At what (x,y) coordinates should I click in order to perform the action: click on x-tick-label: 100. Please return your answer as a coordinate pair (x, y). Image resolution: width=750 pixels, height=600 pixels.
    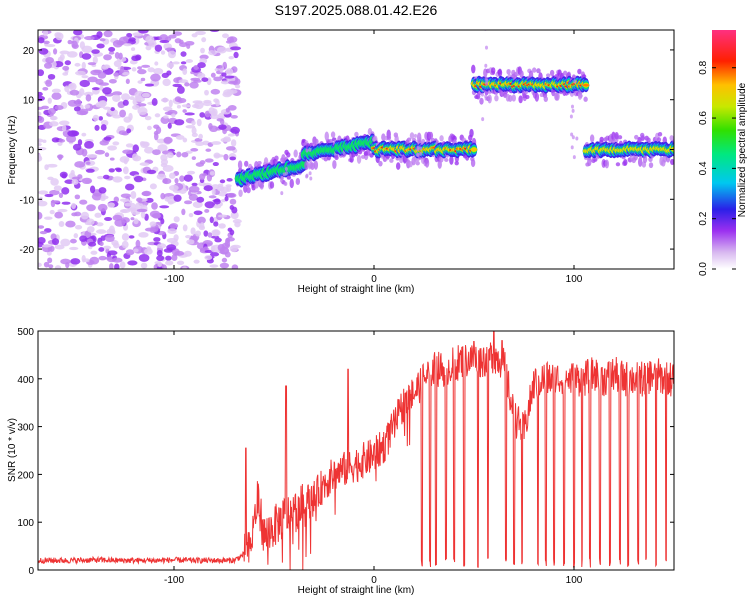
    Looking at the image, I should click on (574, 580).